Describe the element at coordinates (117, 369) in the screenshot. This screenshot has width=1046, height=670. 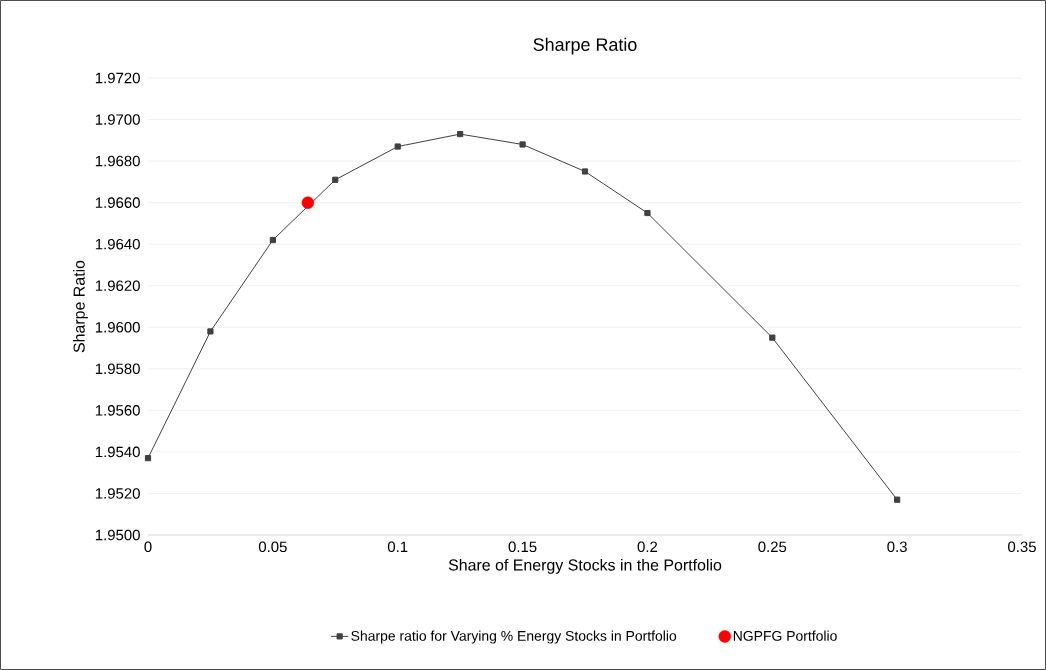
I see `y-tick-label: 1.9580` at that location.